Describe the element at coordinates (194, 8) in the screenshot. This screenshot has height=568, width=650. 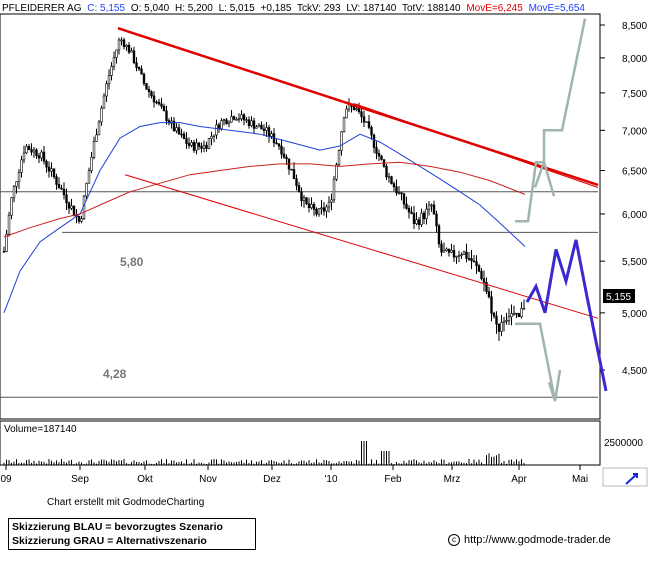
I see `header-high: H: 5,200` at that location.